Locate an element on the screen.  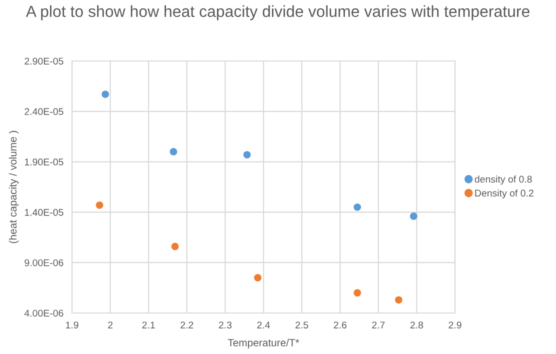
x-tick-label: 2.7 is located at coordinates (378, 325).